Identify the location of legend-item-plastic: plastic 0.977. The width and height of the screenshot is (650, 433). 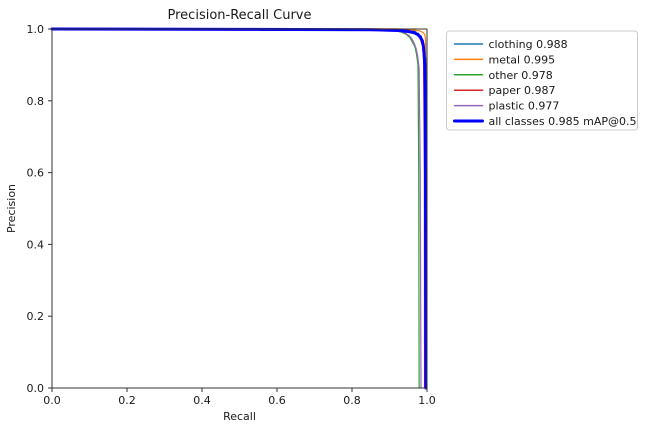
(506, 106).